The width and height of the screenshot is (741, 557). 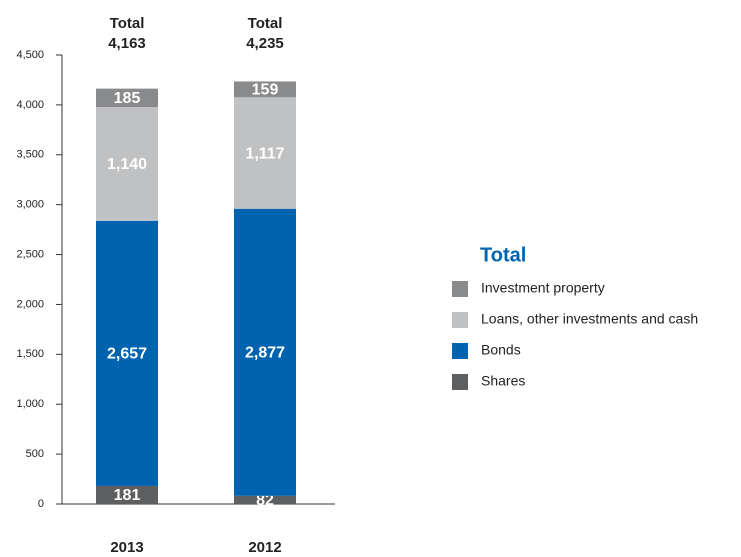 I want to click on value-label: 159, so click(x=265, y=90).